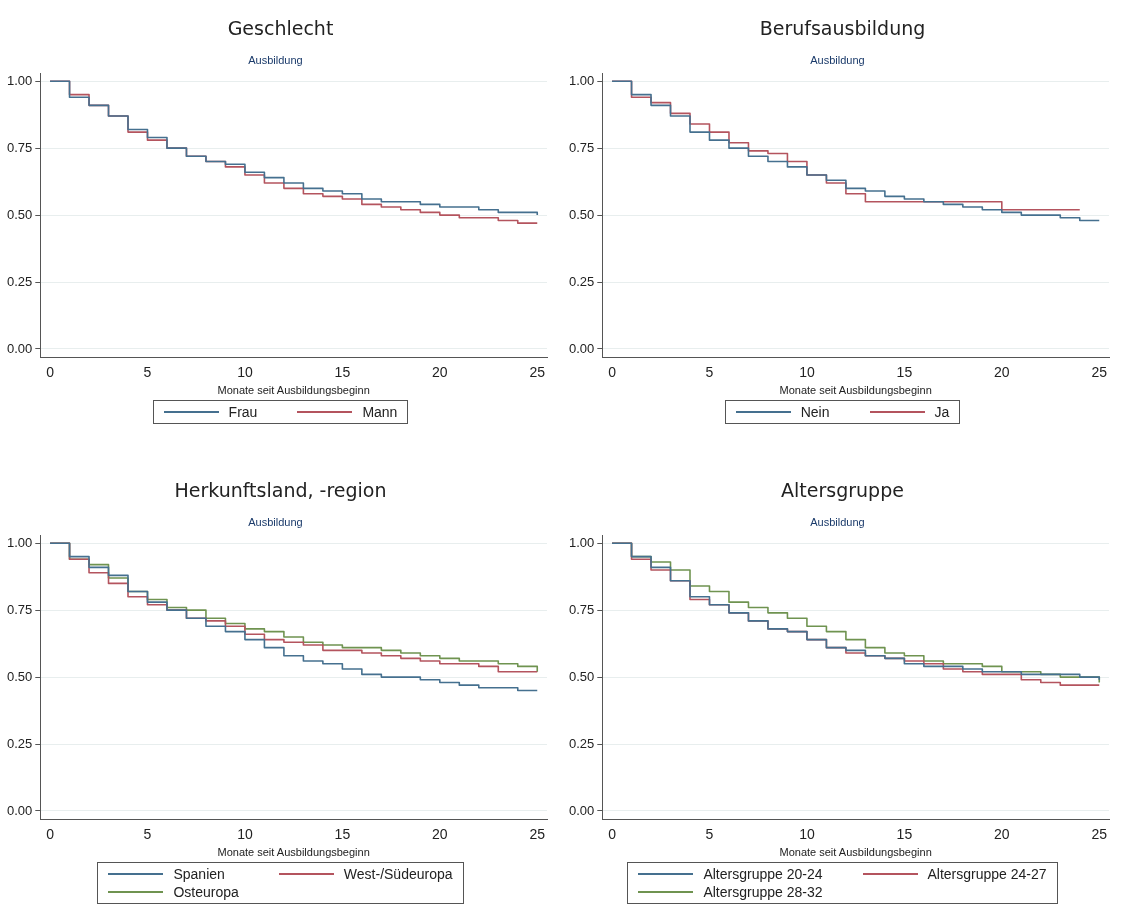 The width and height of the screenshot is (1123, 923). Describe the element at coordinates (398, 874) in the screenshot. I see `legend-label: West-/Südeuropa` at that location.